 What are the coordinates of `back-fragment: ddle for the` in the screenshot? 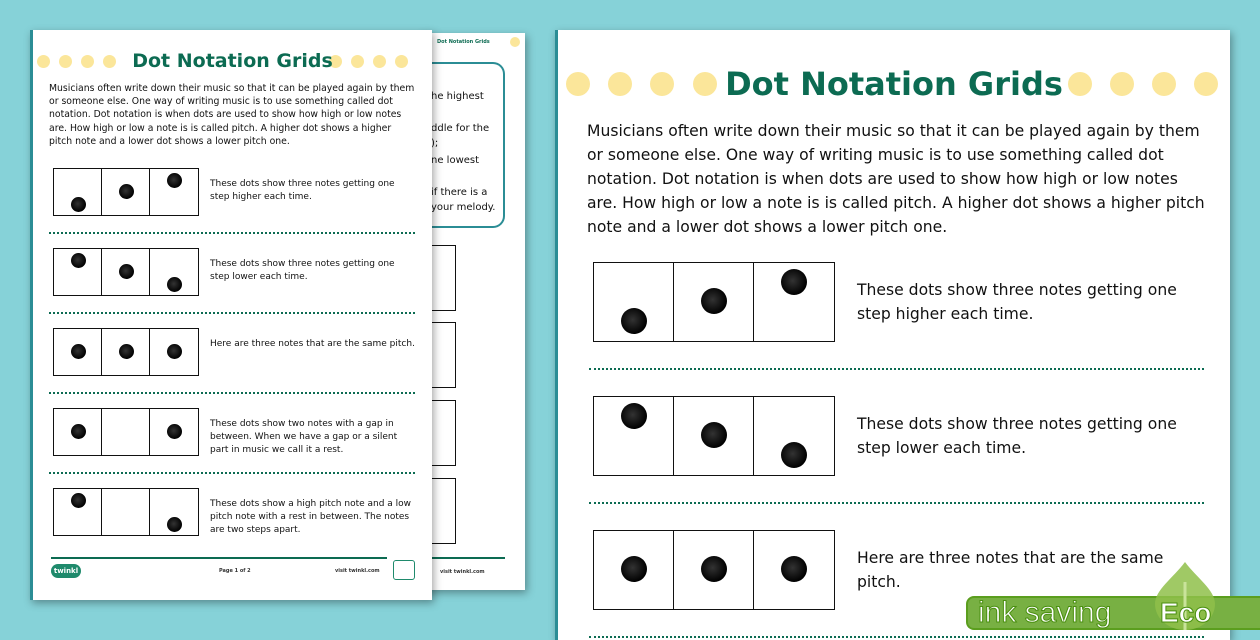 It's located at (460, 128).